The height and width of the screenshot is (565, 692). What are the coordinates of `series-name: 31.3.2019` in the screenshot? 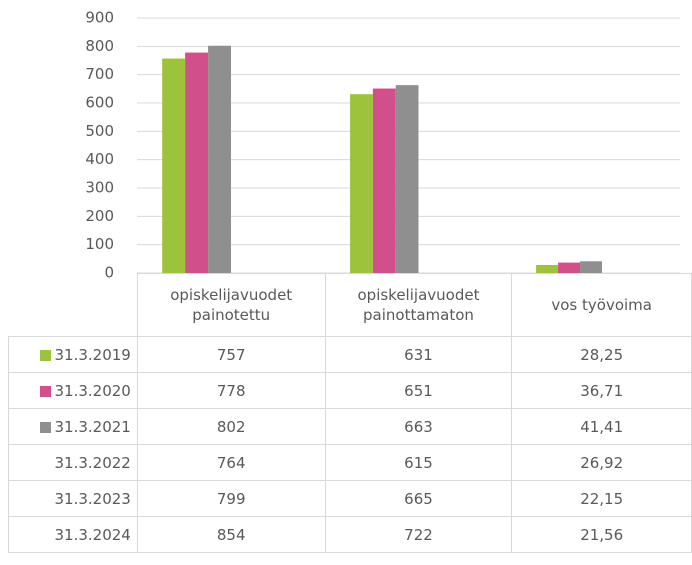 It's located at (92, 354).